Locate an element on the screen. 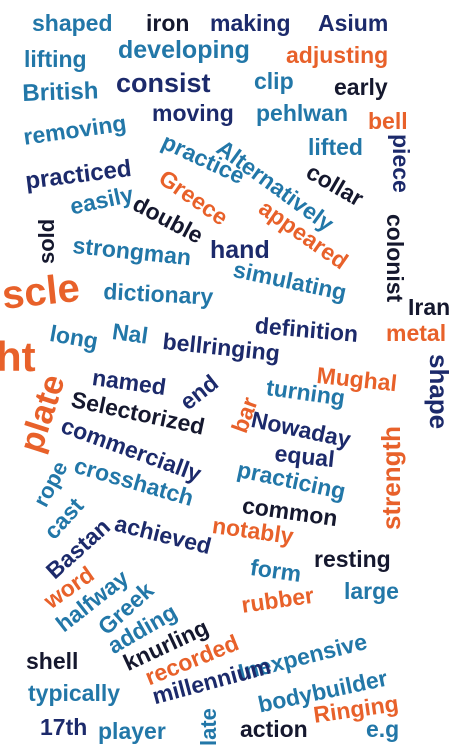 This screenshot has height=752, width=465. word-typically: typically is located at coordinates (74, 693).